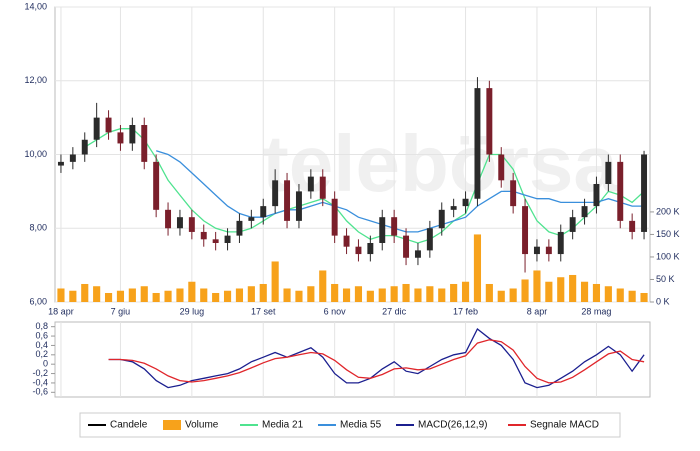 This screenshot has height=451, width=700. Describe the element at coordinates (40, 373) in the screenshot. I see `y-tick-label: -0,2` at that location.